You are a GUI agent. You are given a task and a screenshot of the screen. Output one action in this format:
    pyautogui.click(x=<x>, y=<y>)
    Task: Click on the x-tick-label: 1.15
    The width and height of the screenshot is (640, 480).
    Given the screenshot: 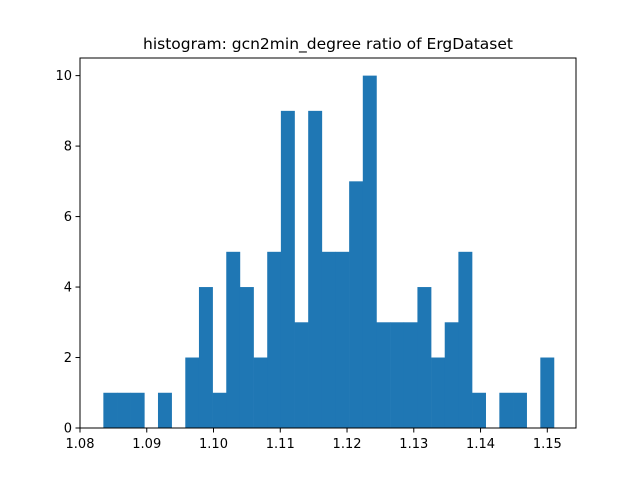 What is the action you would take?
    pyautogui.click(x=547, y=444)
    